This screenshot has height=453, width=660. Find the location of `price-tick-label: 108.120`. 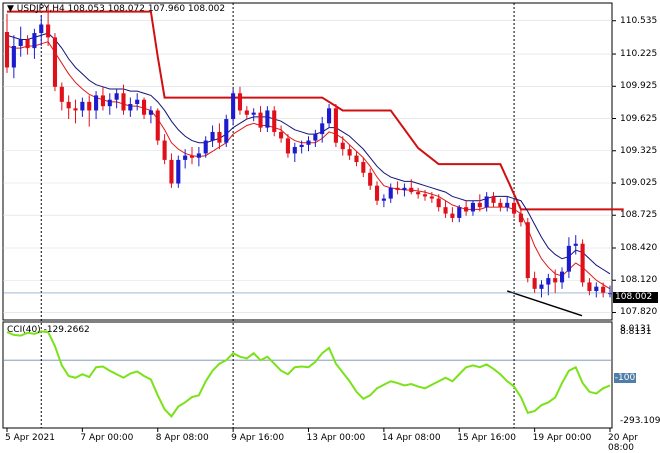

price-tick-label: 108.120 is located at coordinates (639, 280).